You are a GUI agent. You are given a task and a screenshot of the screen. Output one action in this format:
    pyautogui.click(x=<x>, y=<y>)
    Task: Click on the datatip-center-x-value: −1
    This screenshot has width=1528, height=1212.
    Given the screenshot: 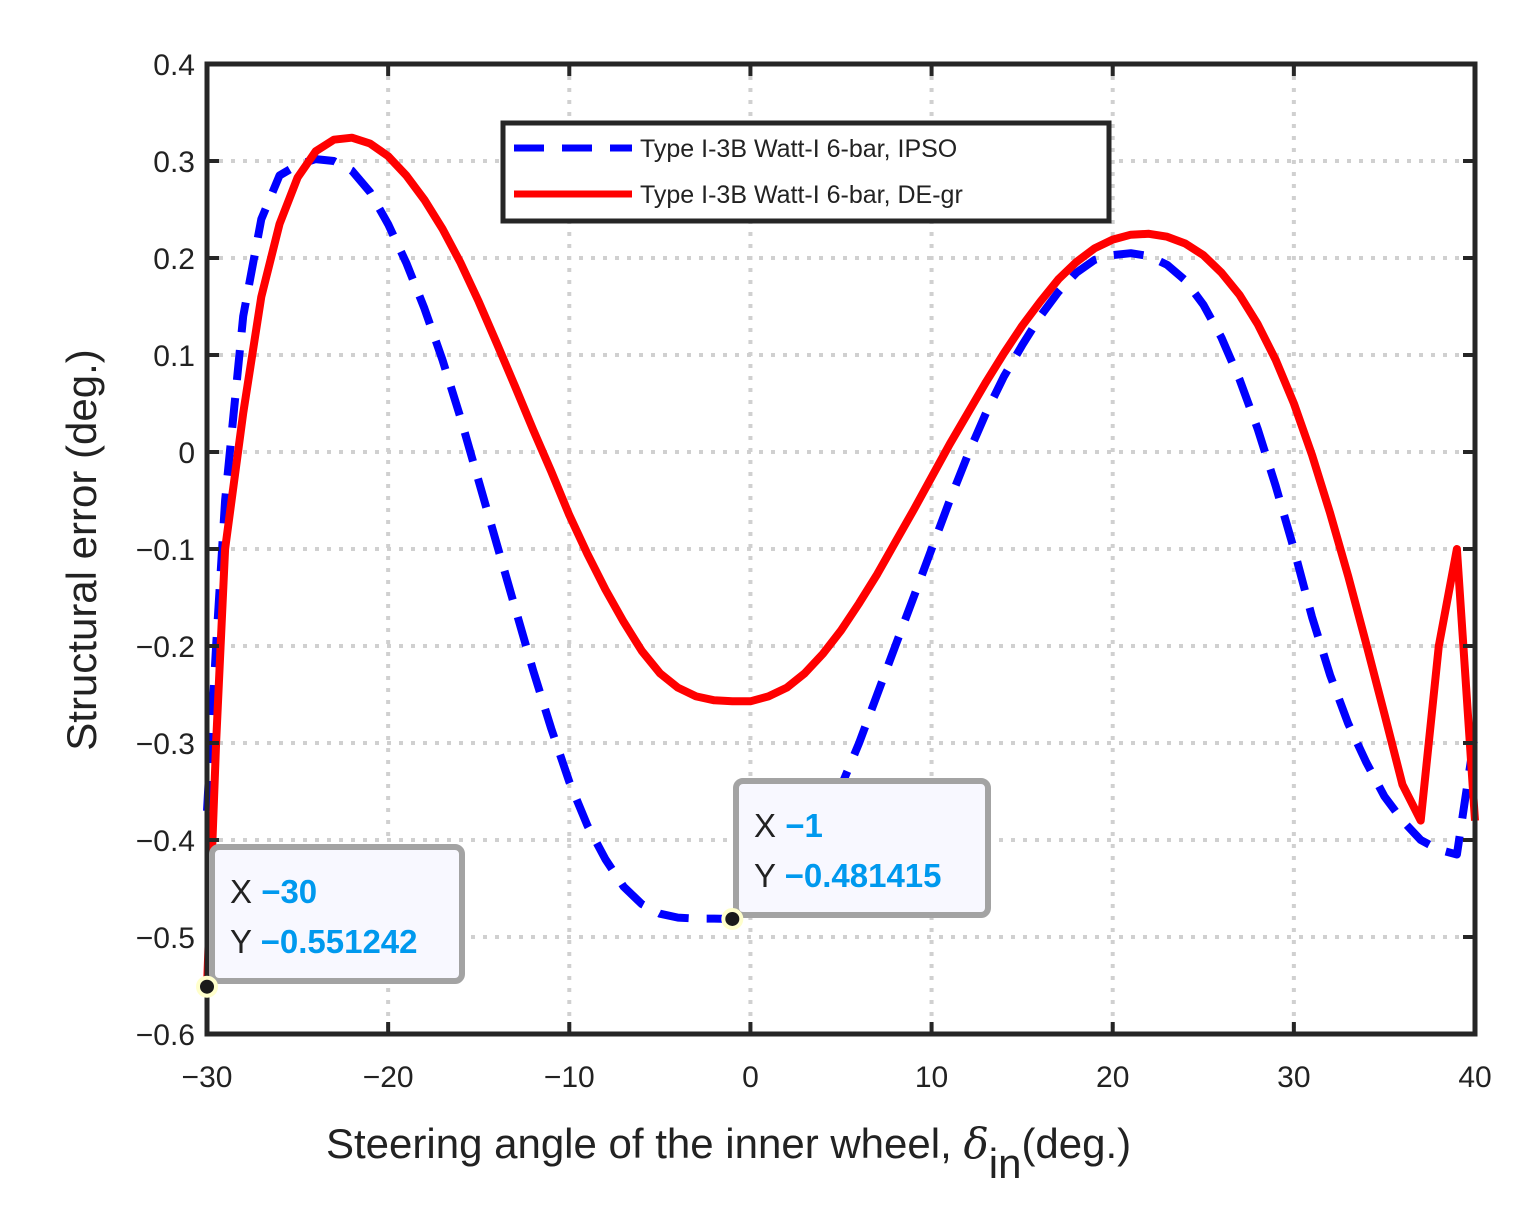 What is the action you would take?
    pyautogui.click(x=804, y=825)
    